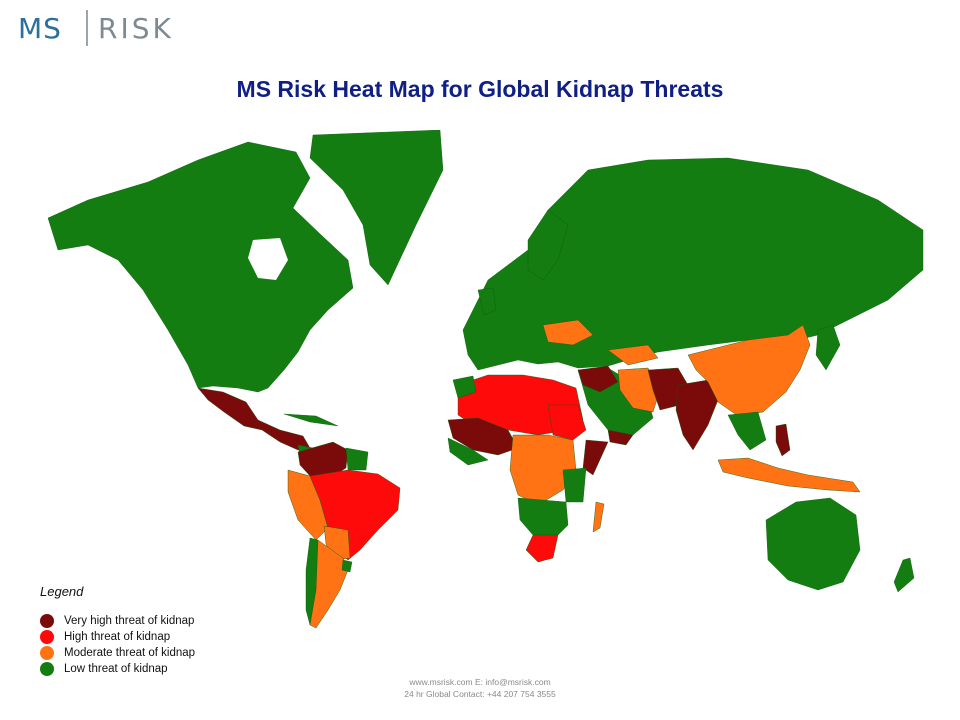 Image resolution: width=960 pixels, height=720 pixels. What do you see at coordinates (697, 415) in the screenshot?
I see `region-india` at bounding box center [697, 415].